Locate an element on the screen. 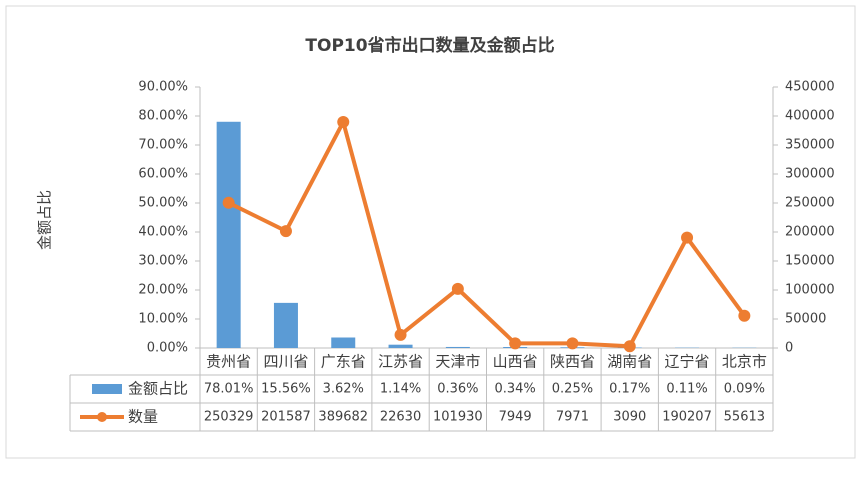  table-value: 250329 is located at coordinates (229, 417).